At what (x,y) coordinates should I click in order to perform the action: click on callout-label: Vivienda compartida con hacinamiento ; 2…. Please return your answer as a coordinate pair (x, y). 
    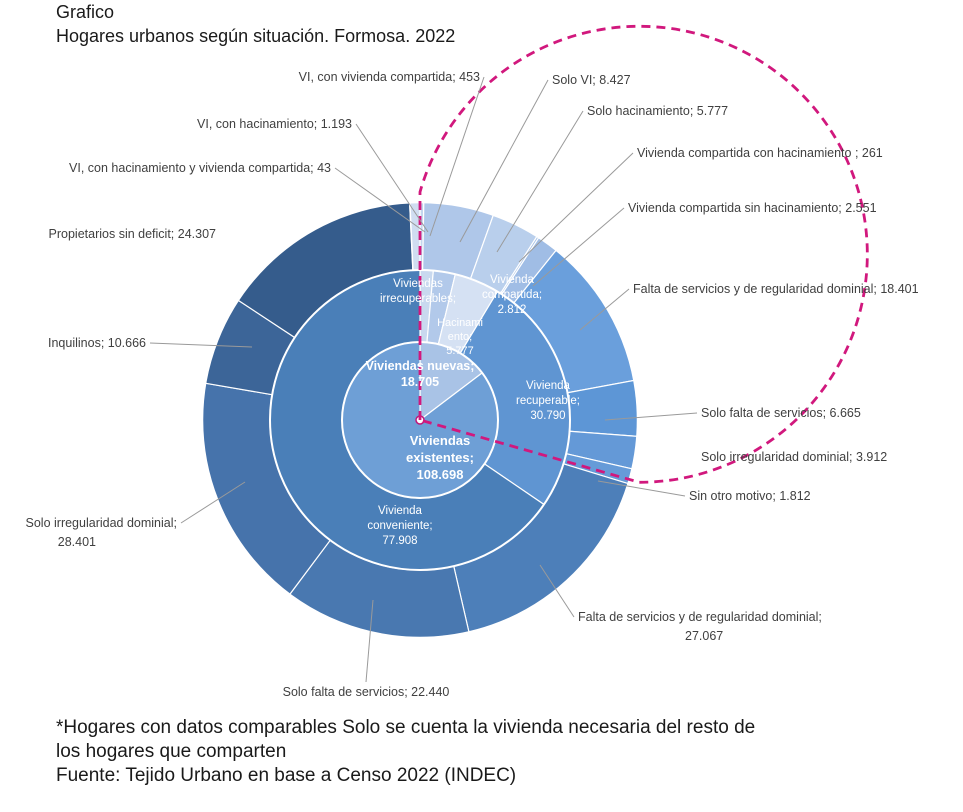
    Looking at the image, I should click on (760, 153).